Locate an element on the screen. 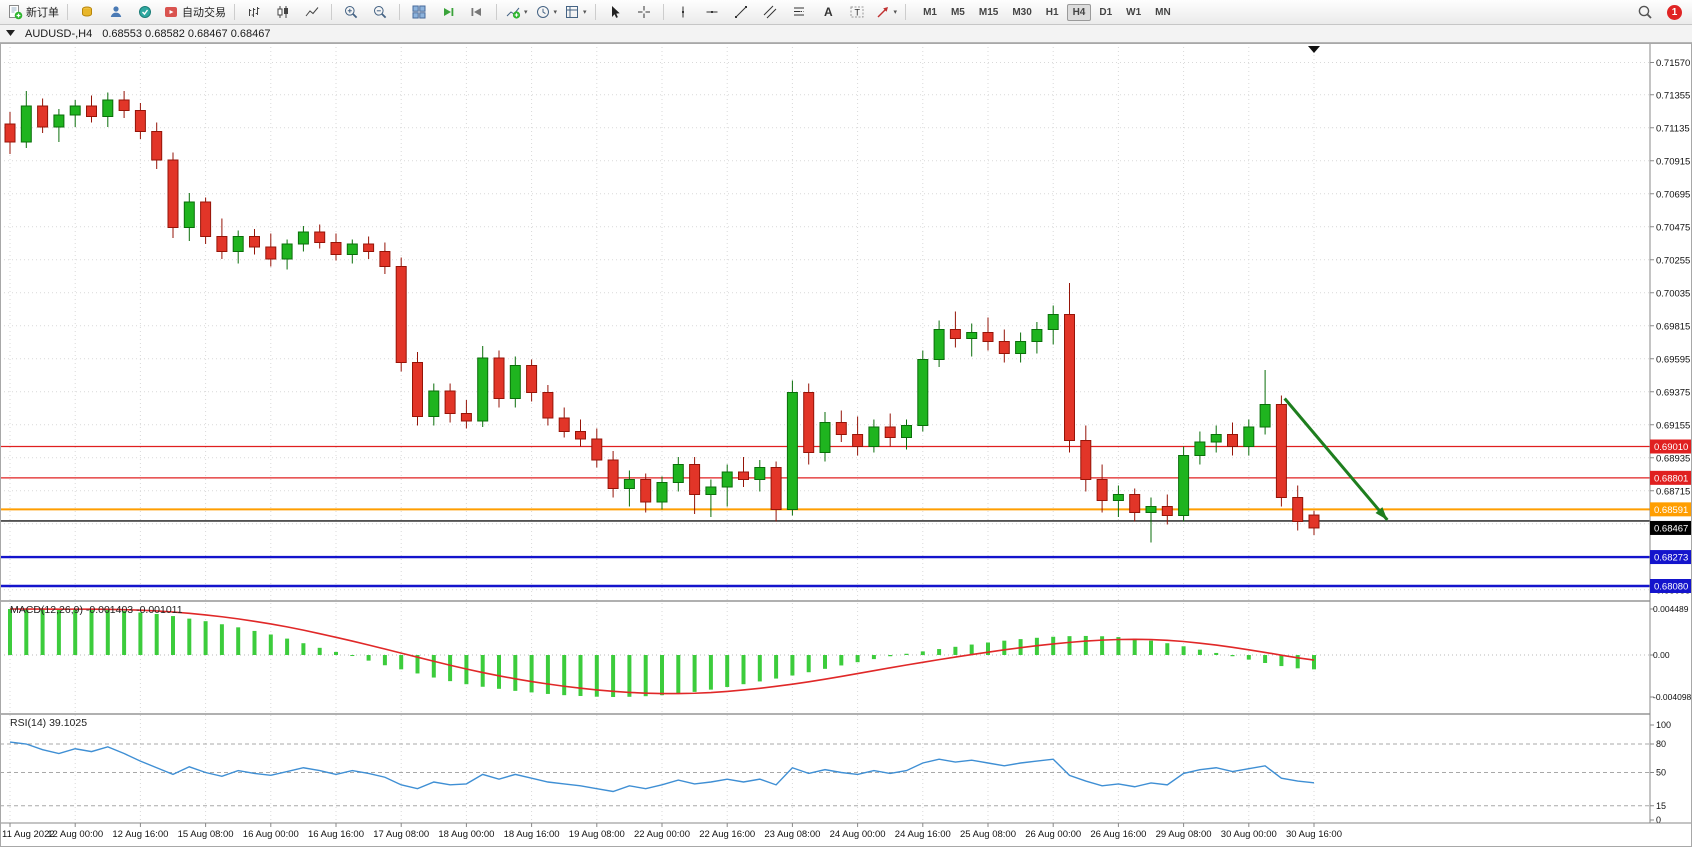 This screenshot has width=1692, height=852. add-indicator-button: ▾ is located at coordinates (516, 12).